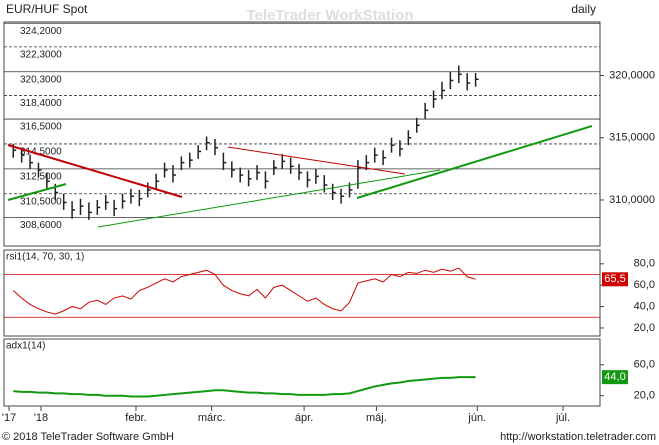  What do you see at coordinates (41, 79) in the screenshot?
I see `level-label: 320,3000` at bounding box center [41, 79].